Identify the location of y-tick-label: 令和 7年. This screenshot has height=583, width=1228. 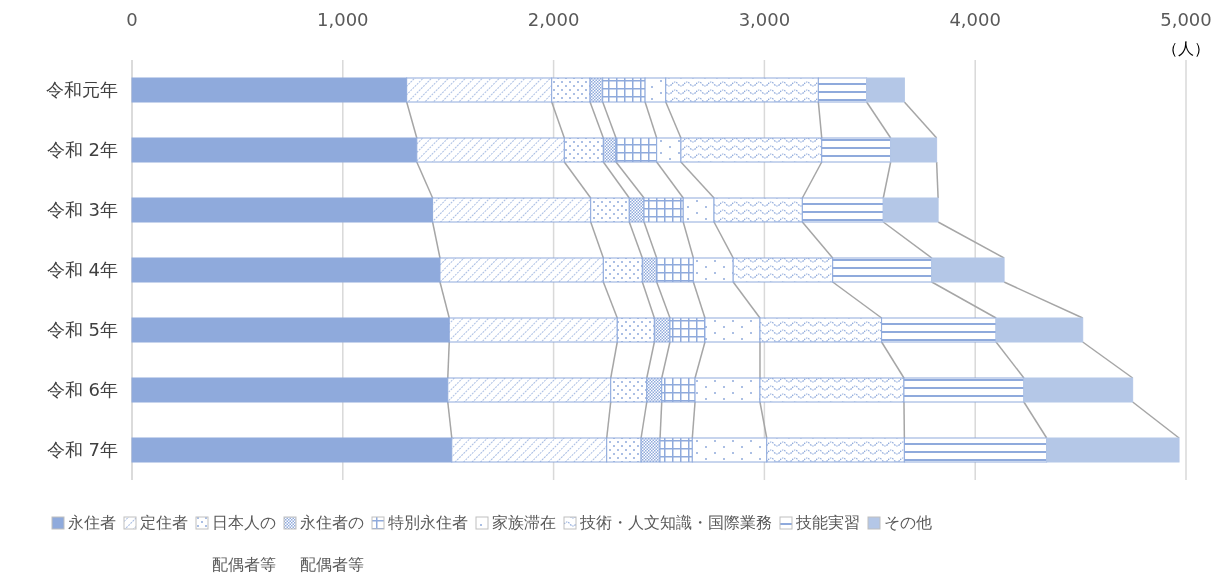
(82, 450).